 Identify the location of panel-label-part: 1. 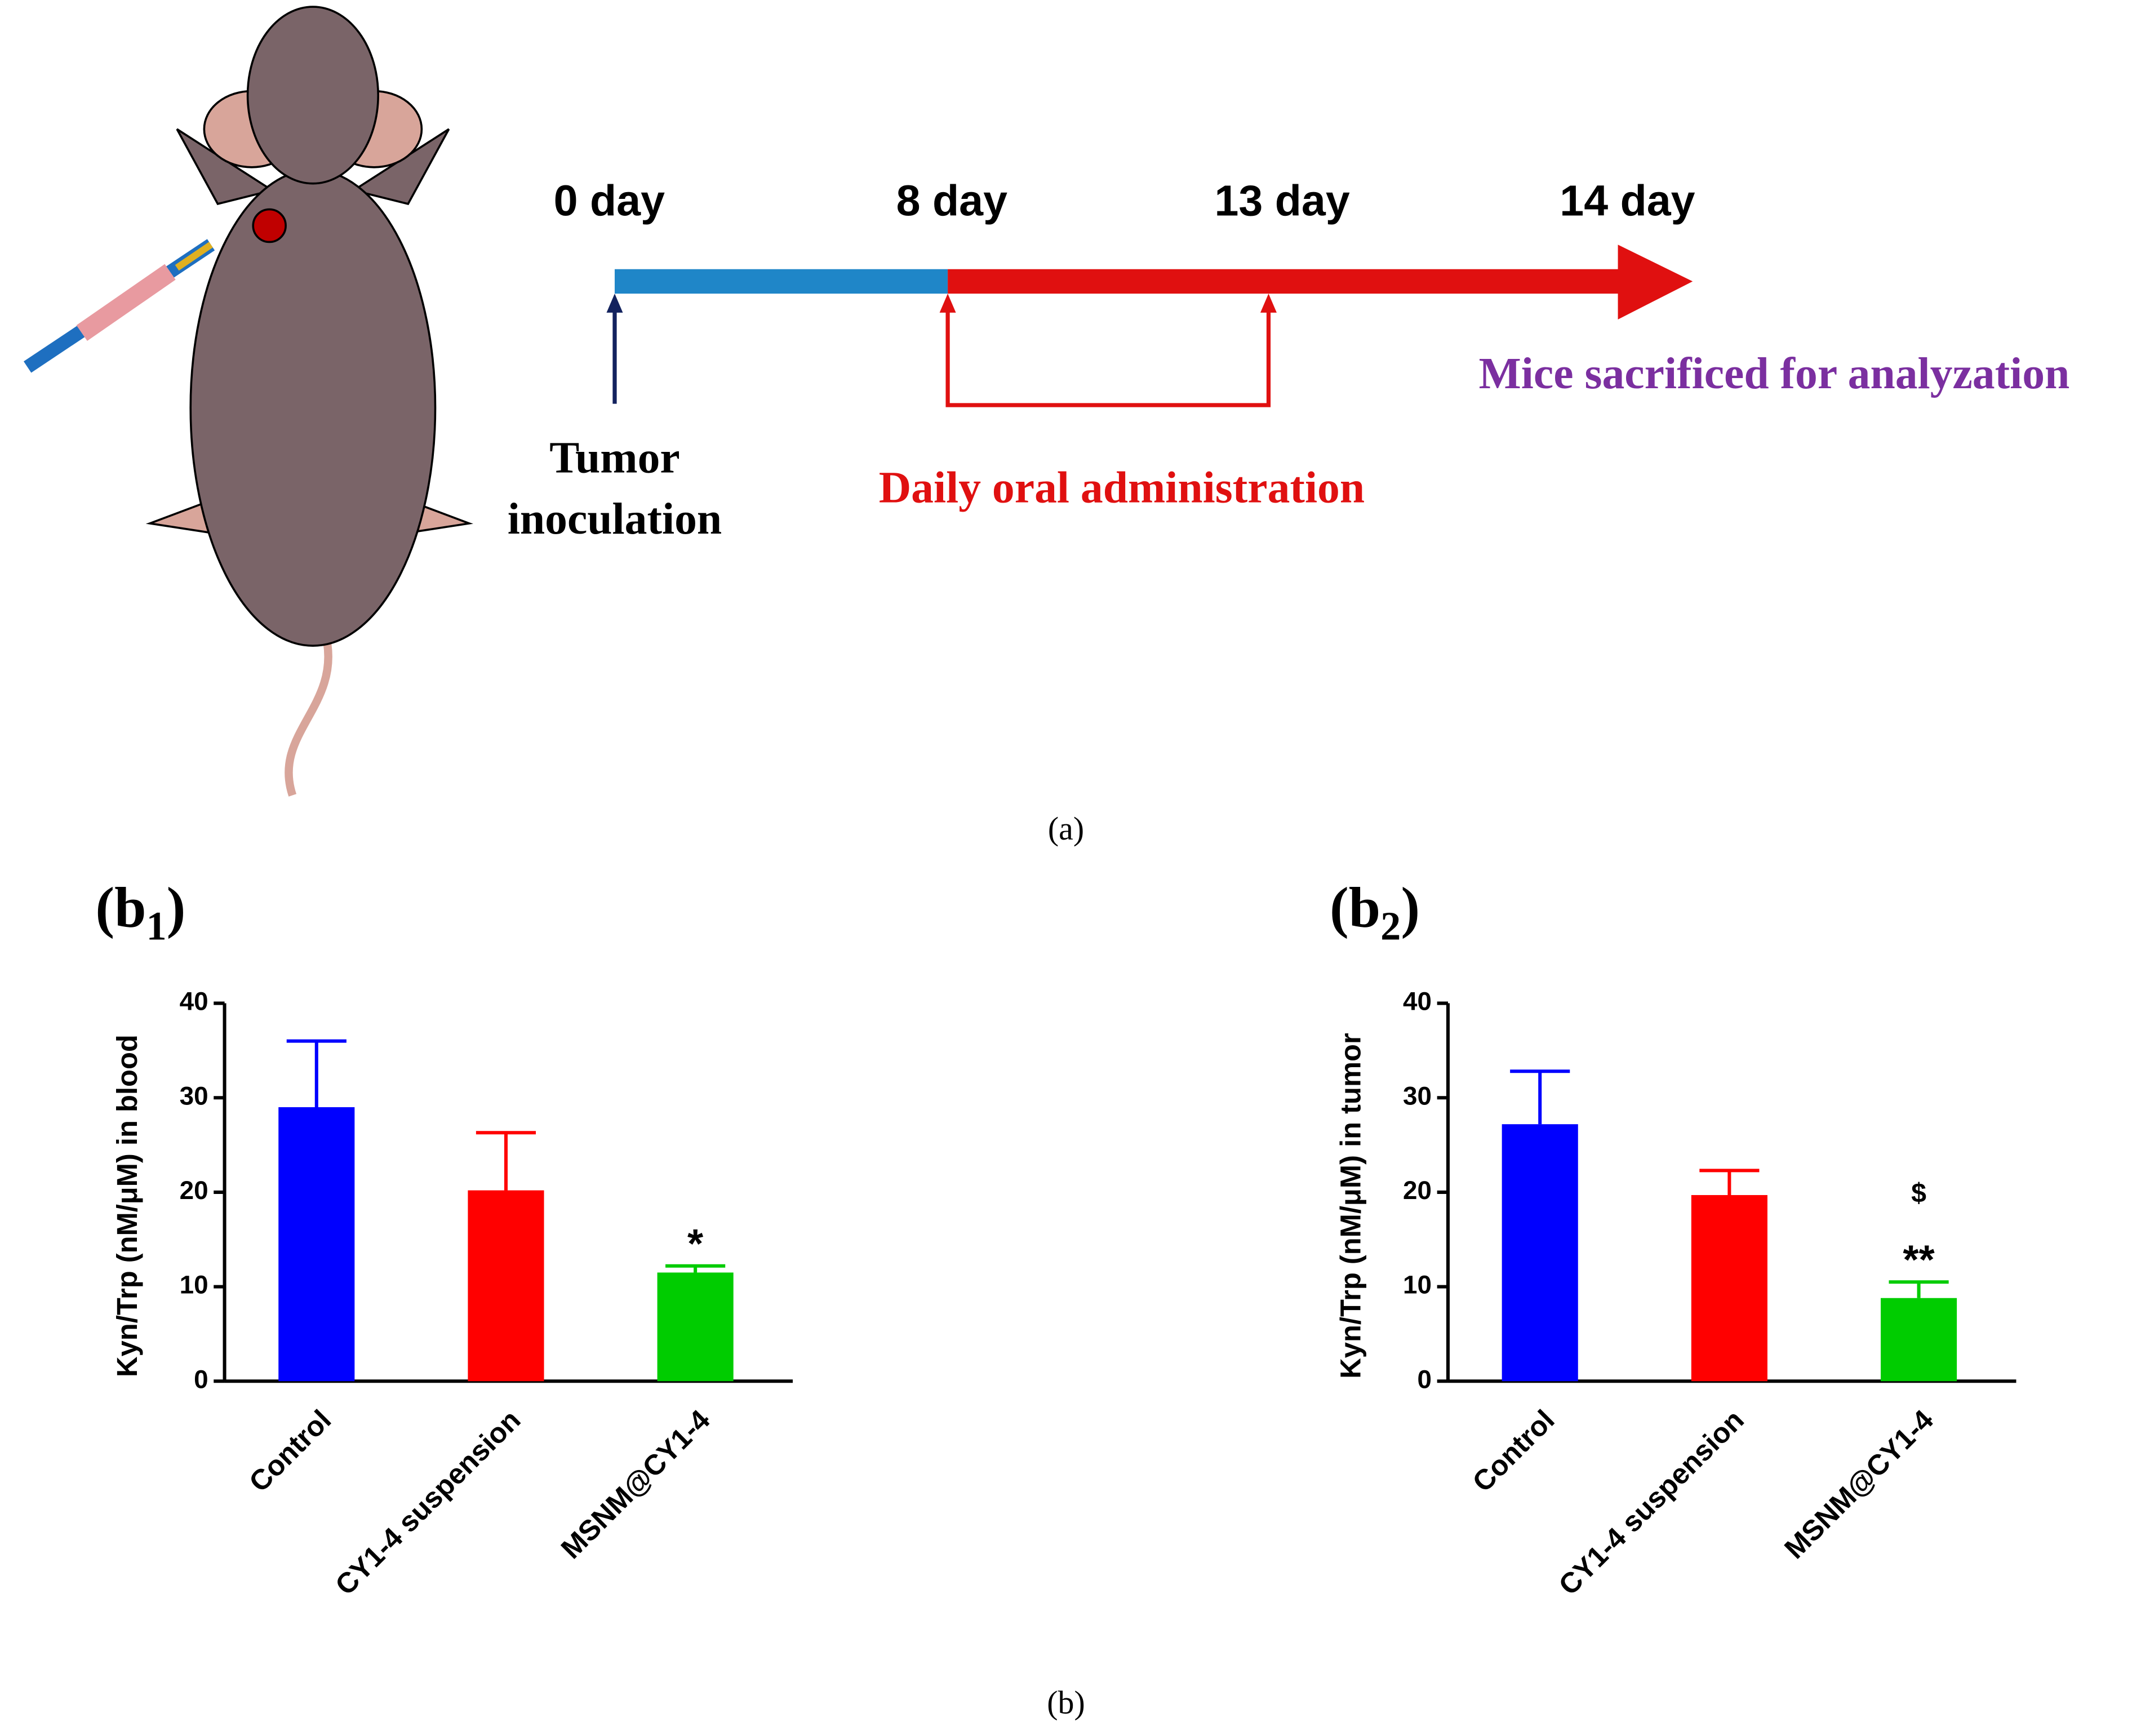
(156, 925).